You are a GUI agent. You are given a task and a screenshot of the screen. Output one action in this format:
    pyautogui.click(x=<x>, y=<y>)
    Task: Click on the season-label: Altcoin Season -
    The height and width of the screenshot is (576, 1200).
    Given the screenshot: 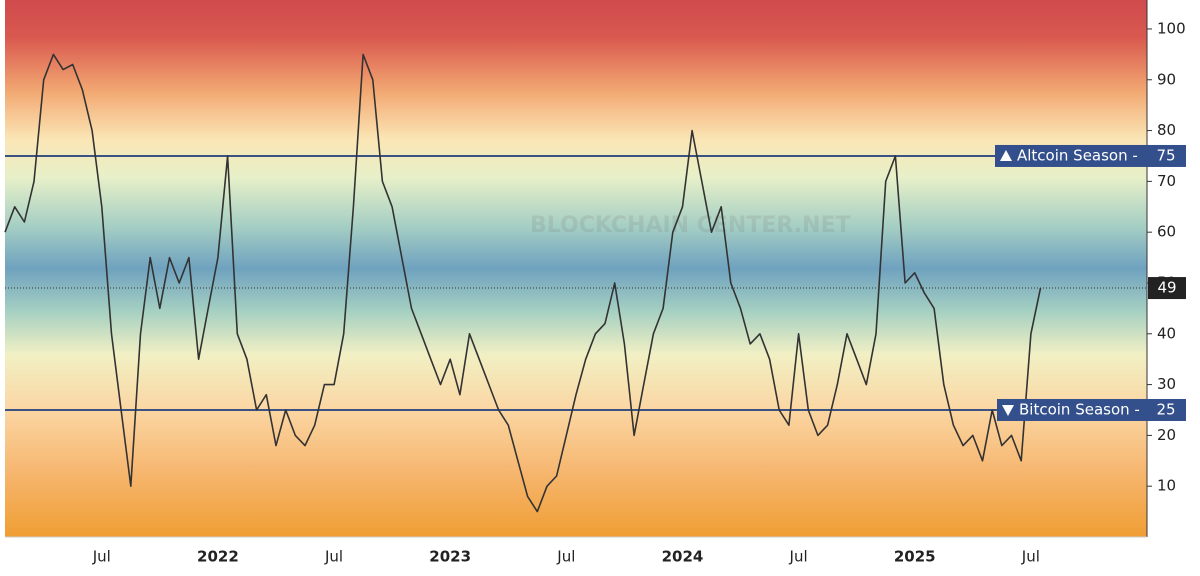 What is the action you would take?
    pyautogui.click(x=1077, y=155)
    